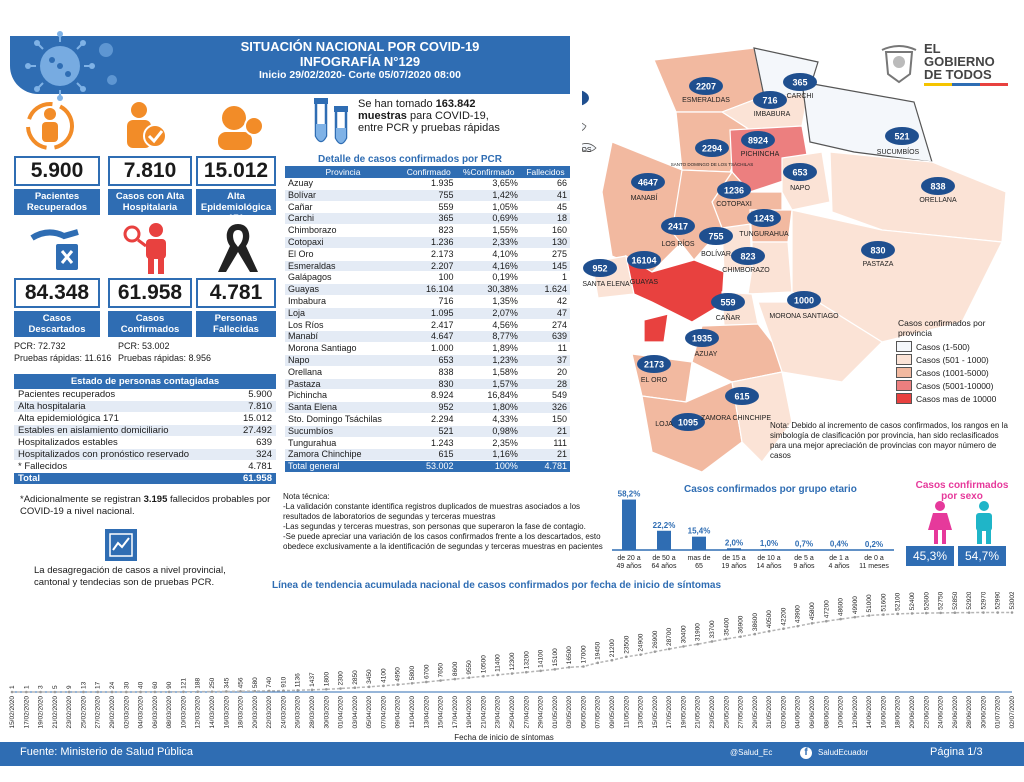 Image resolution: width=1024 pixels, height=782 pixels. I want to click on kpi-recuperados-label: Pacientes Recuperados, so click(57, 202).